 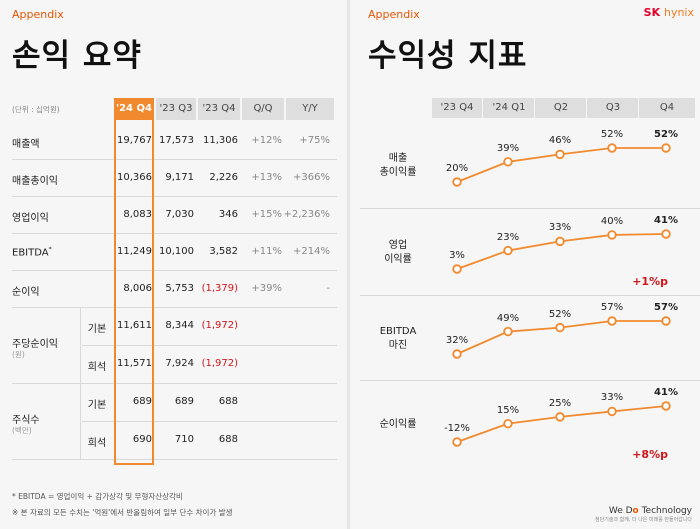 I want to click on metric-label: 매출, so click(x=398, y=158).